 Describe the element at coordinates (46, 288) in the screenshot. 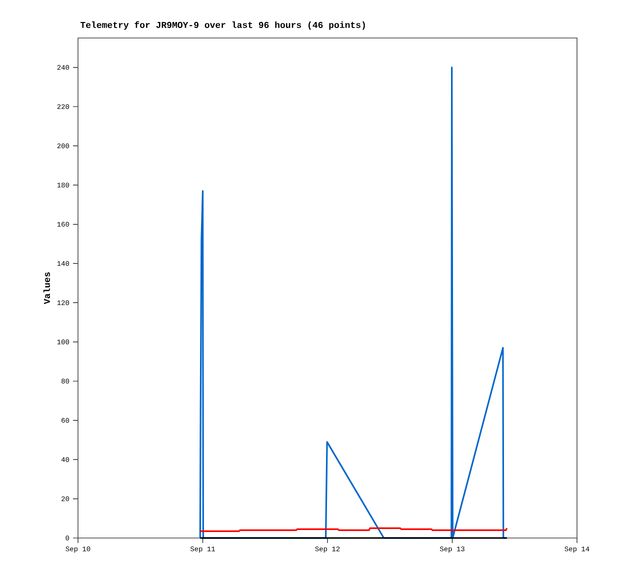

I see `y-axis-title: Values` at that location.